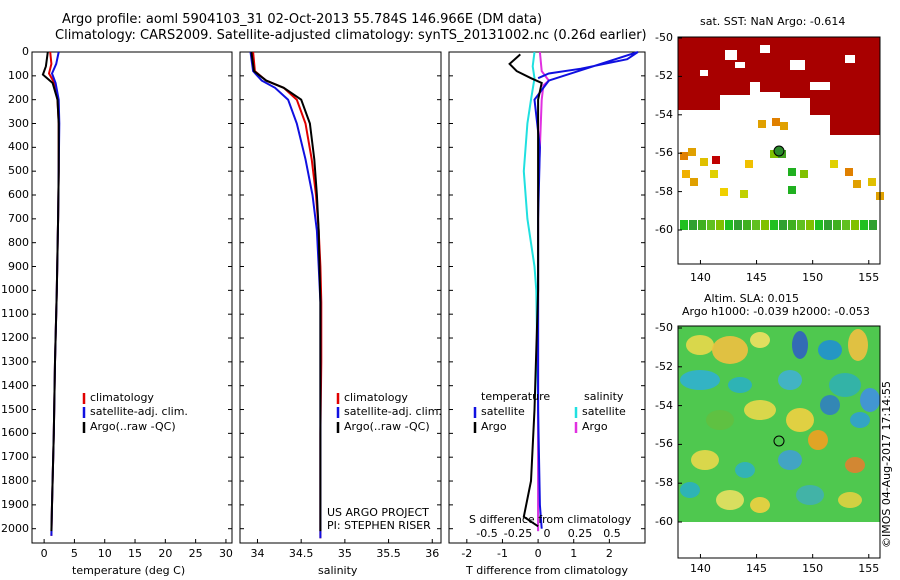 This screenshot has height=580, width=900. I want to click on depth-tick-label: 1300, so click(15, 361).